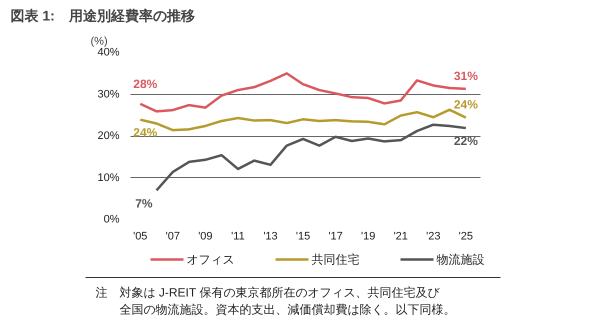 The width and height of the screenshot is (600, 330). What do you see at coordinates (238, 236) in the screenshot?
I see `x-tick-label: '11` at bounding box center [238, 236].